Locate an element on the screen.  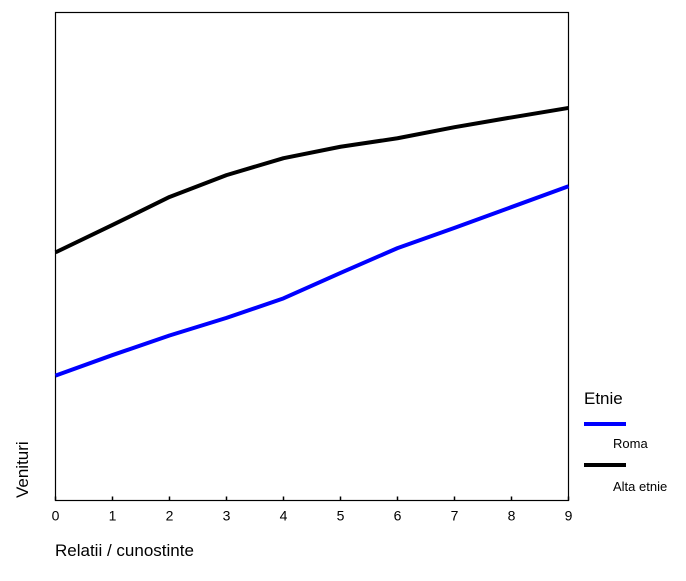
legend-label-alta-etnie: Alta etnie is located at coordinates (640, 486).